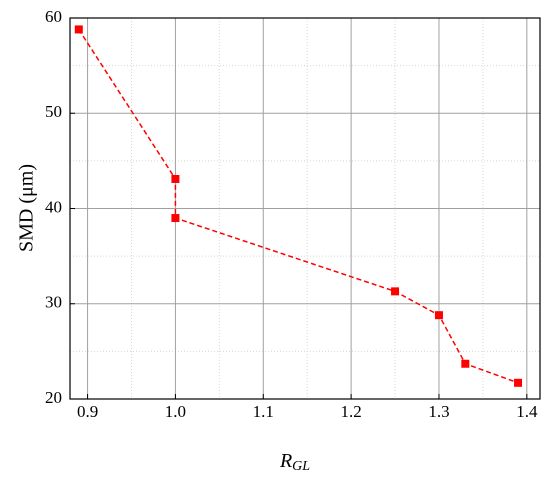 The height and width of the screenshot is (485, 550). Describe the element at coordinates (27, 208) in the screenshot. I see `y-axis-label: SMD (μm)` at that location.